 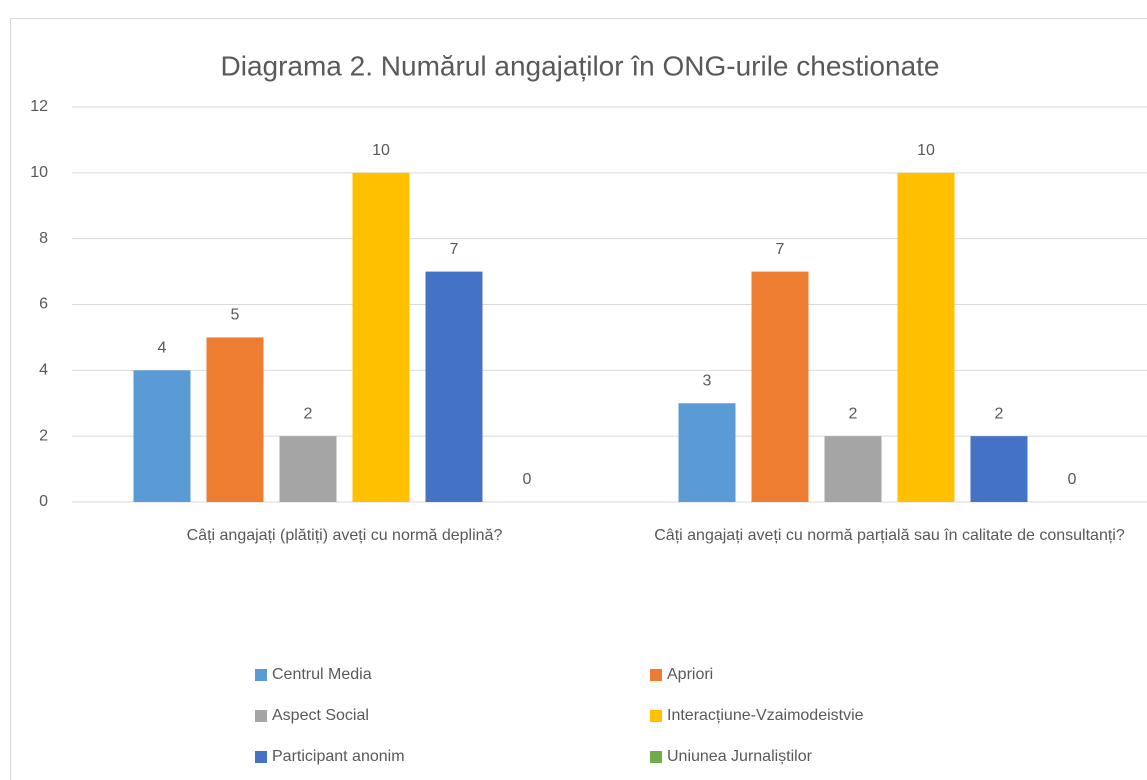 What do you see at coordinates (338, 756) in the screenshot?
I see `legend-label: Participant anonim` at bounding box center [338, 756].